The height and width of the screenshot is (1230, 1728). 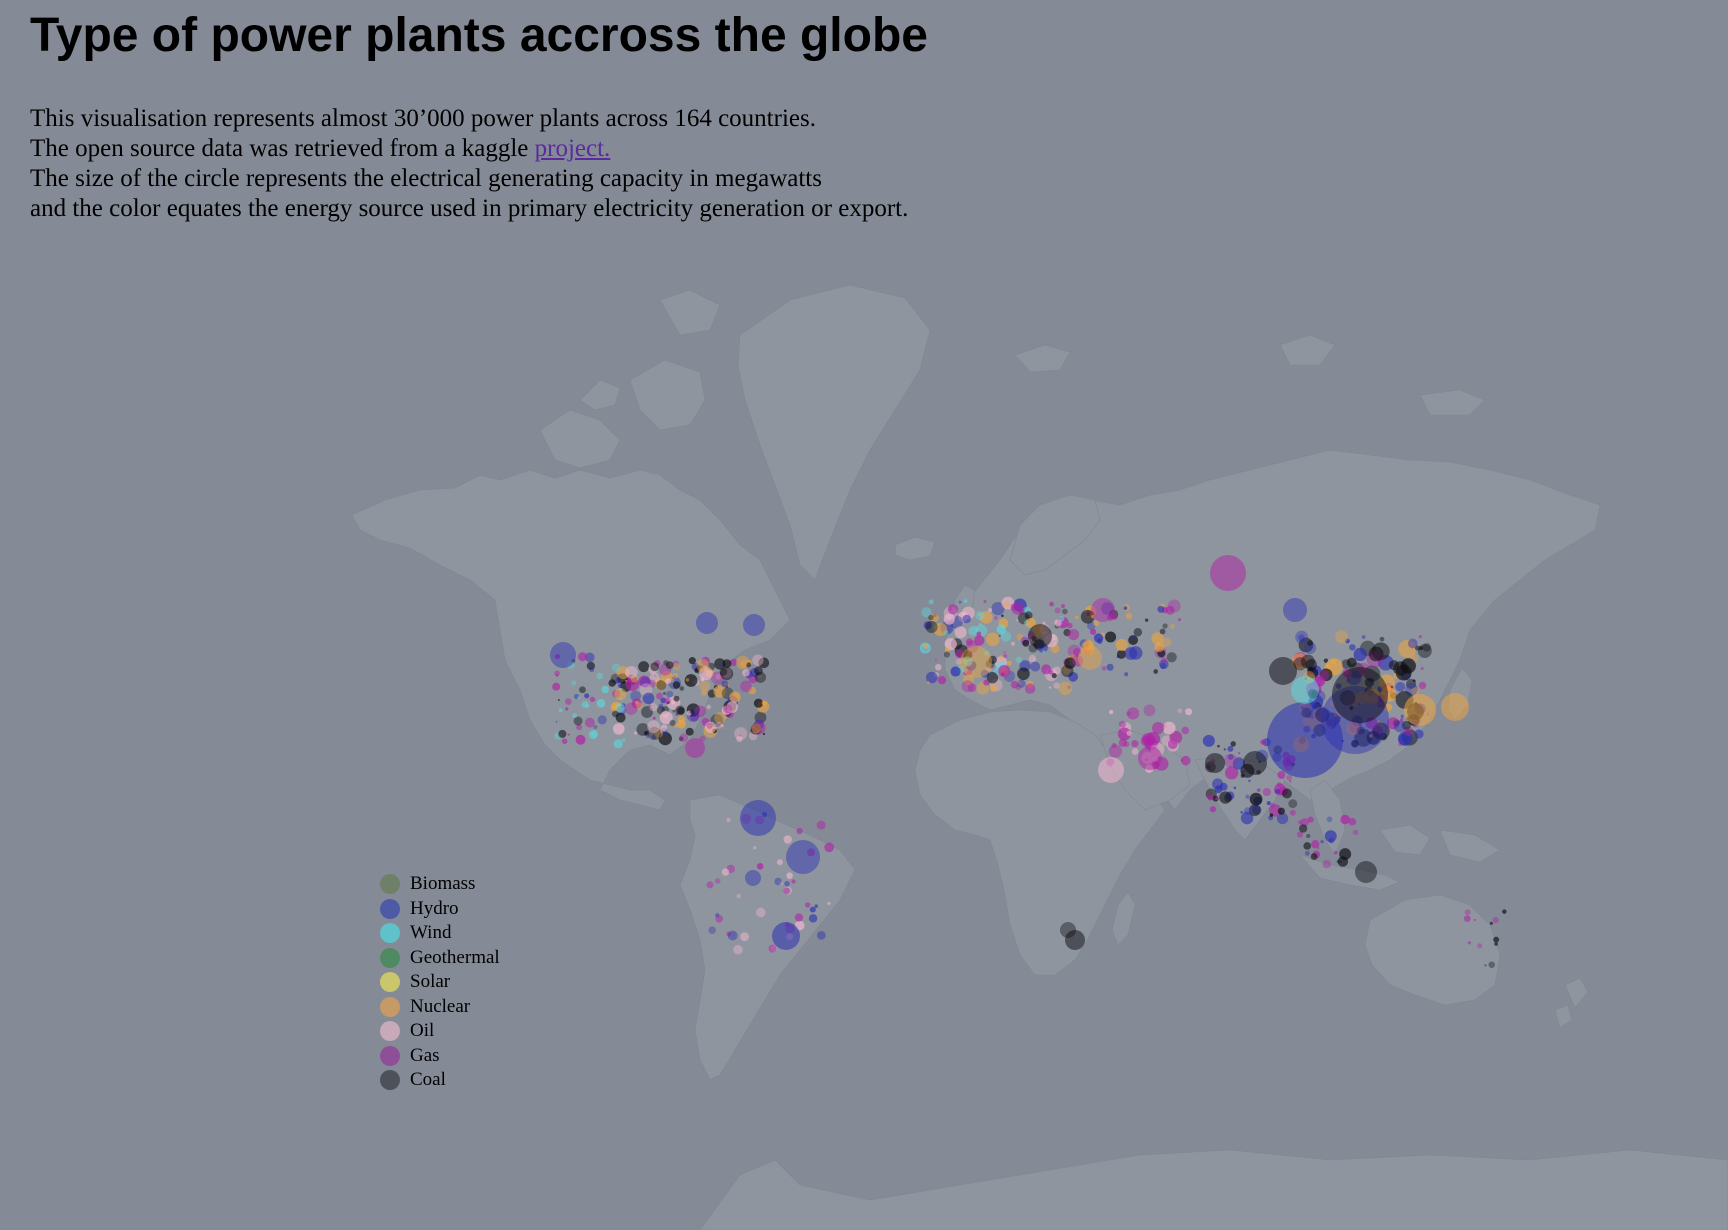 I want to click on legend-swatch-wind, so click(x=390, y=933).